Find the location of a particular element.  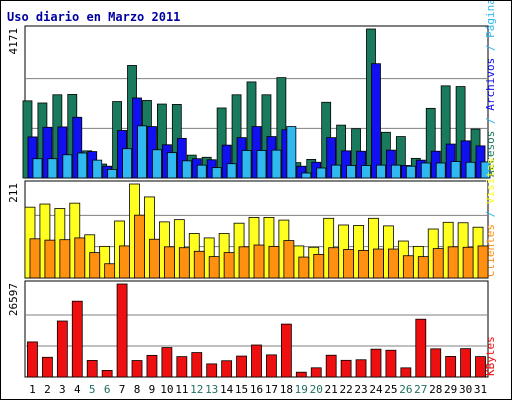

bar-páginas-1 is located at coordinates (37, 168).